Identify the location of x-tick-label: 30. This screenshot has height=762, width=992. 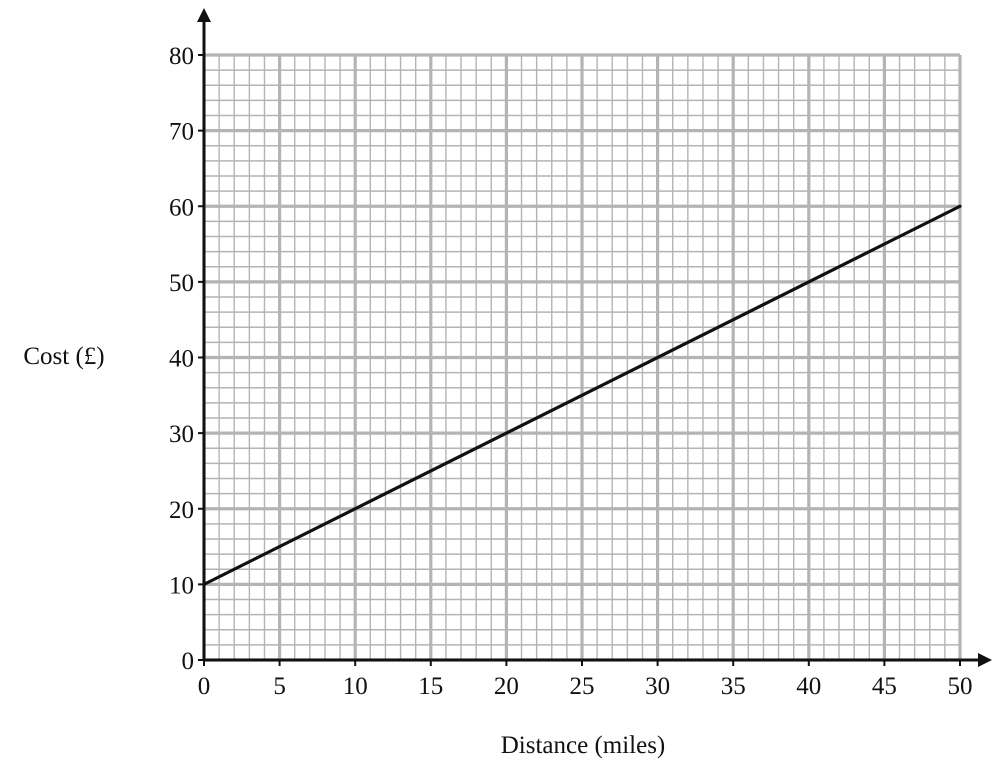
(657, 686).